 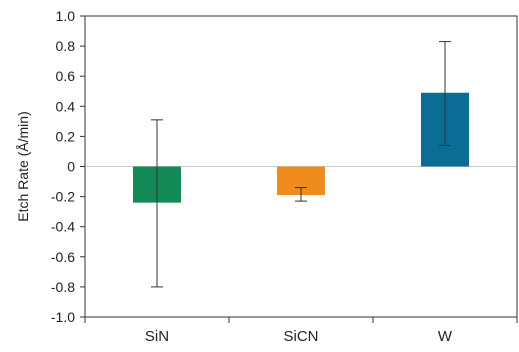 What do you see at coordinates (63, 257) in the screenshot?
I see `y-tick-label: -0.6` at bounding box center [63, 257].